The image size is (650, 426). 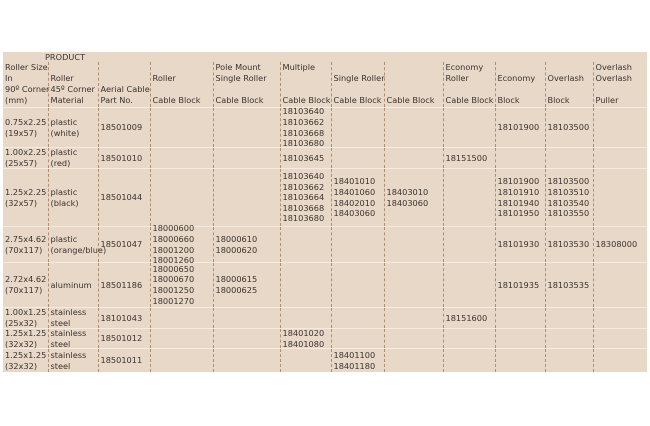 I want to click on cell-line: plastic, so click(x=64, y=238).